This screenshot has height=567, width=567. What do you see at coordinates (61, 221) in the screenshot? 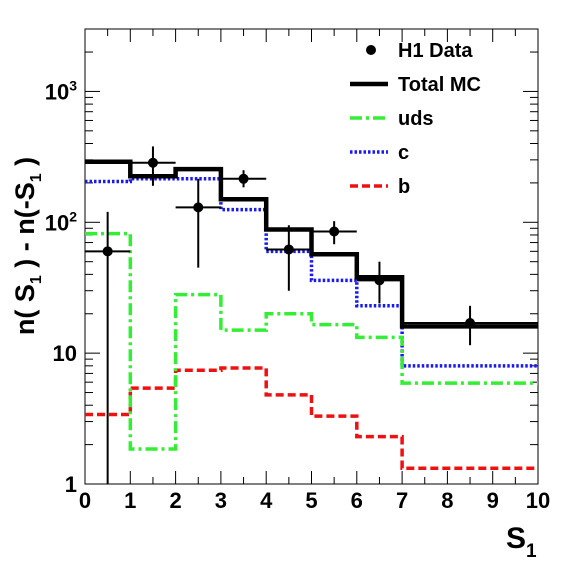
I see `y-tick-label: 10²` at bounding box center [61, 221].